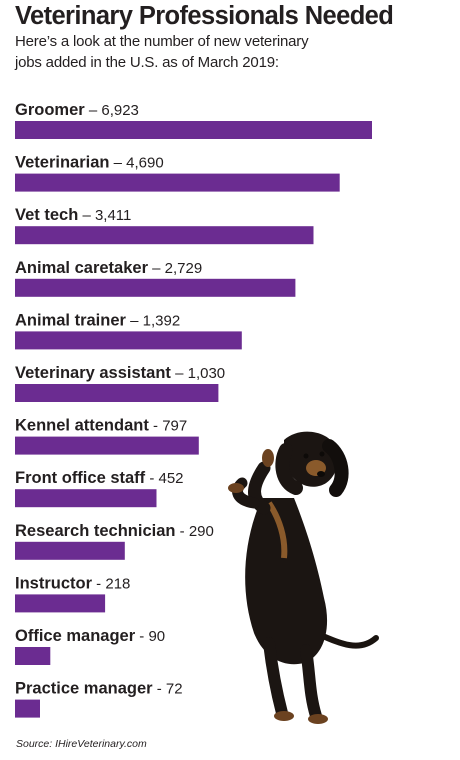 The image size is (460, 760). Describe the element at coordinates (99, 478) in the screenshot. I see `bar-label: Front office staff - 452` at that location.